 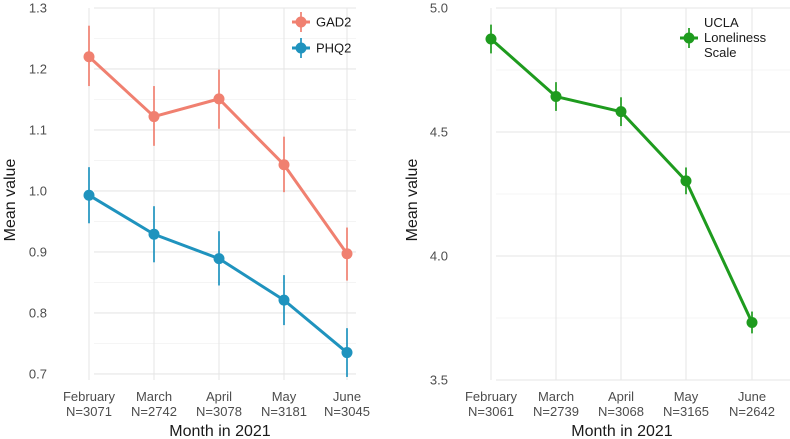 I want to click on y-tick-label: 1.2, so click(x=38, y=68).